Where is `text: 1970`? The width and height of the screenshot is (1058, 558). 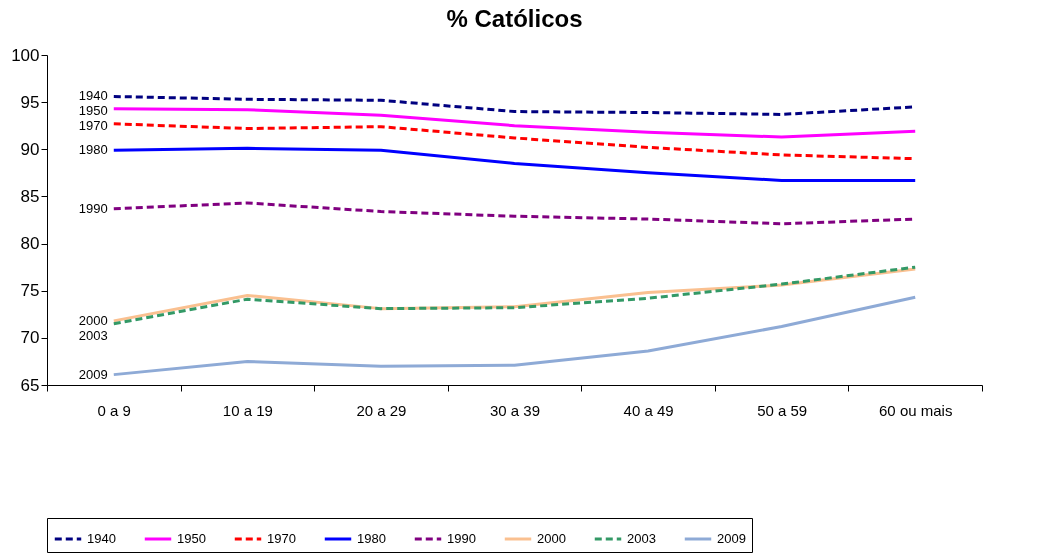
text: 1970 is located at coordinates (93, 126).